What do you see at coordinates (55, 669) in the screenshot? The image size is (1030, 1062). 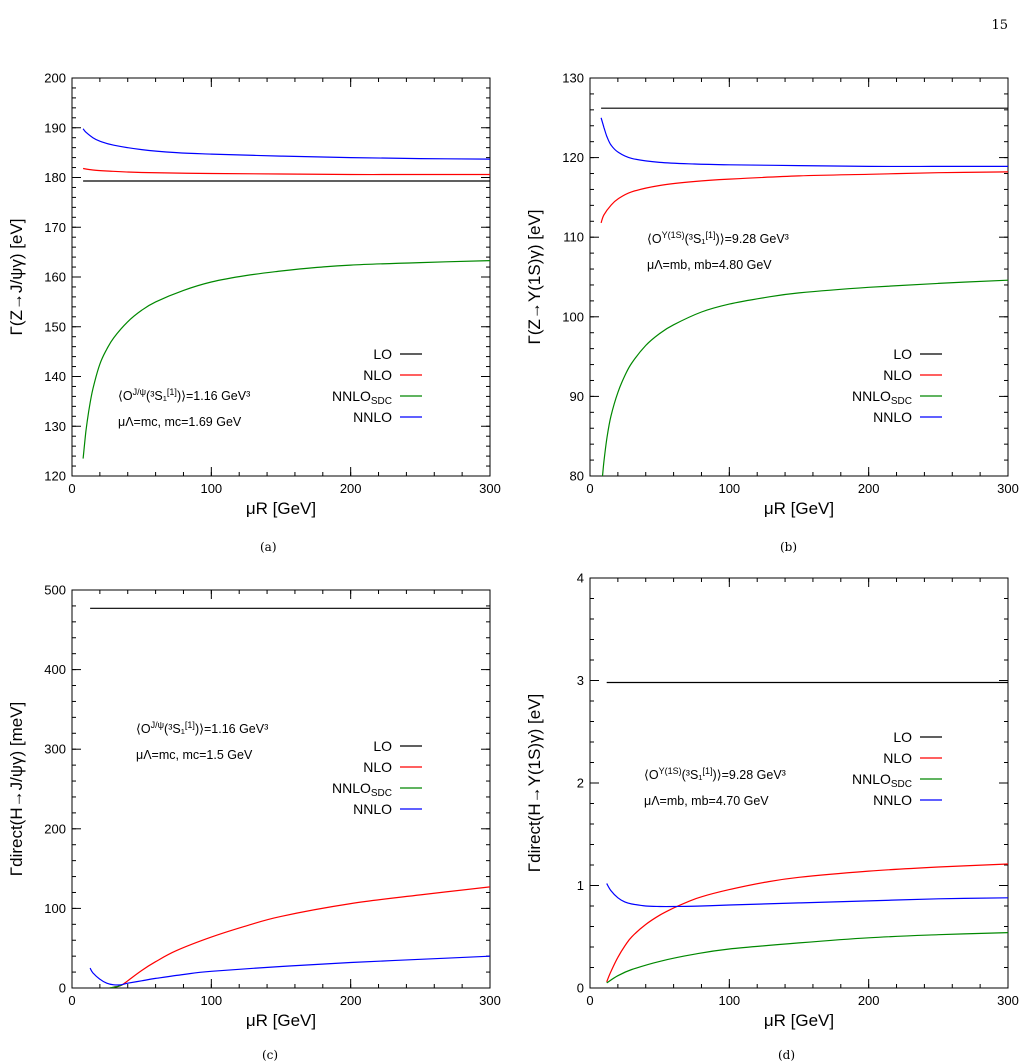 I see `y-tick-label: 400` at bounding box center [55, 669].